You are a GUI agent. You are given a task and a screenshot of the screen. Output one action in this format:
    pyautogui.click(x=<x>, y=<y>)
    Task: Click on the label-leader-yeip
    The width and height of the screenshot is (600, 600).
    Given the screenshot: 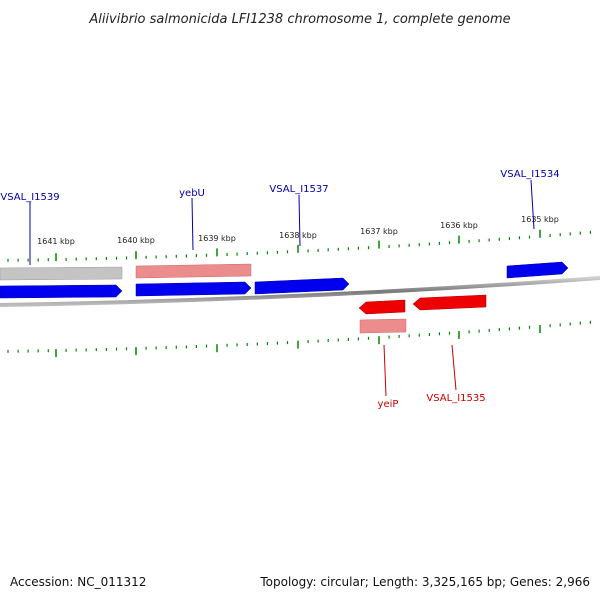 What is the action you would take?
    pyautogui.click(x=385, y=370)
    